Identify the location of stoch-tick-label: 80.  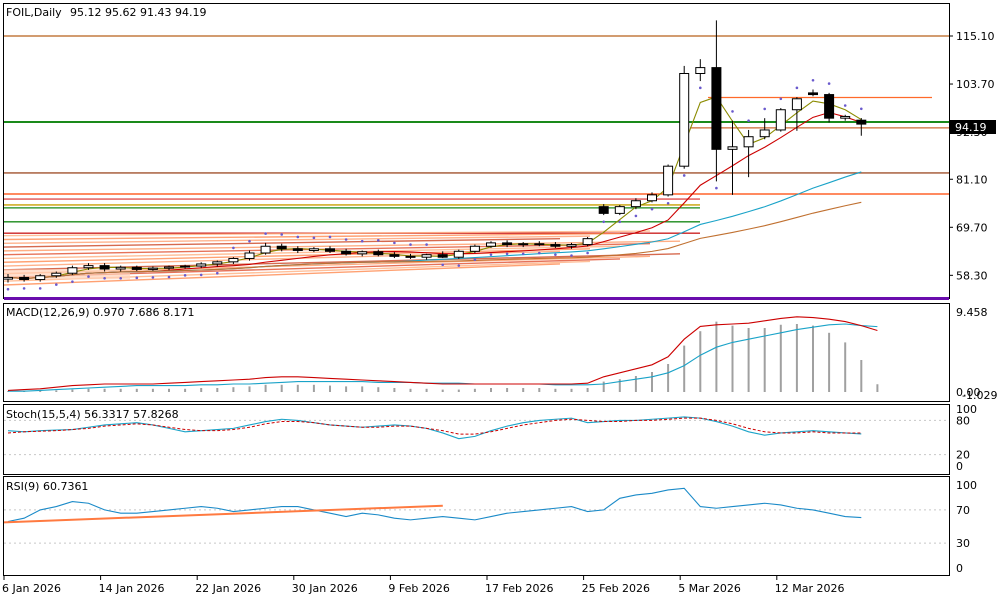
(963, 420).